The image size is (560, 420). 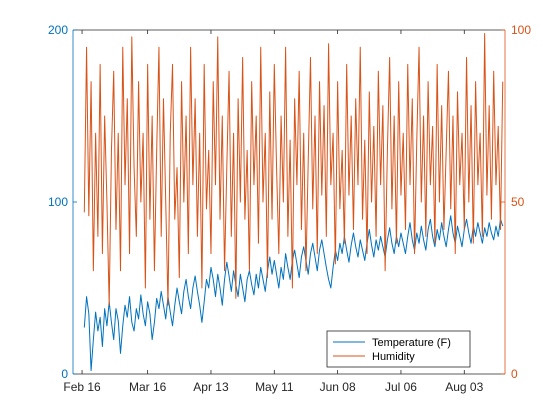 I want to click on x-tick-label: Feb 16, so click(x=82, y=387).